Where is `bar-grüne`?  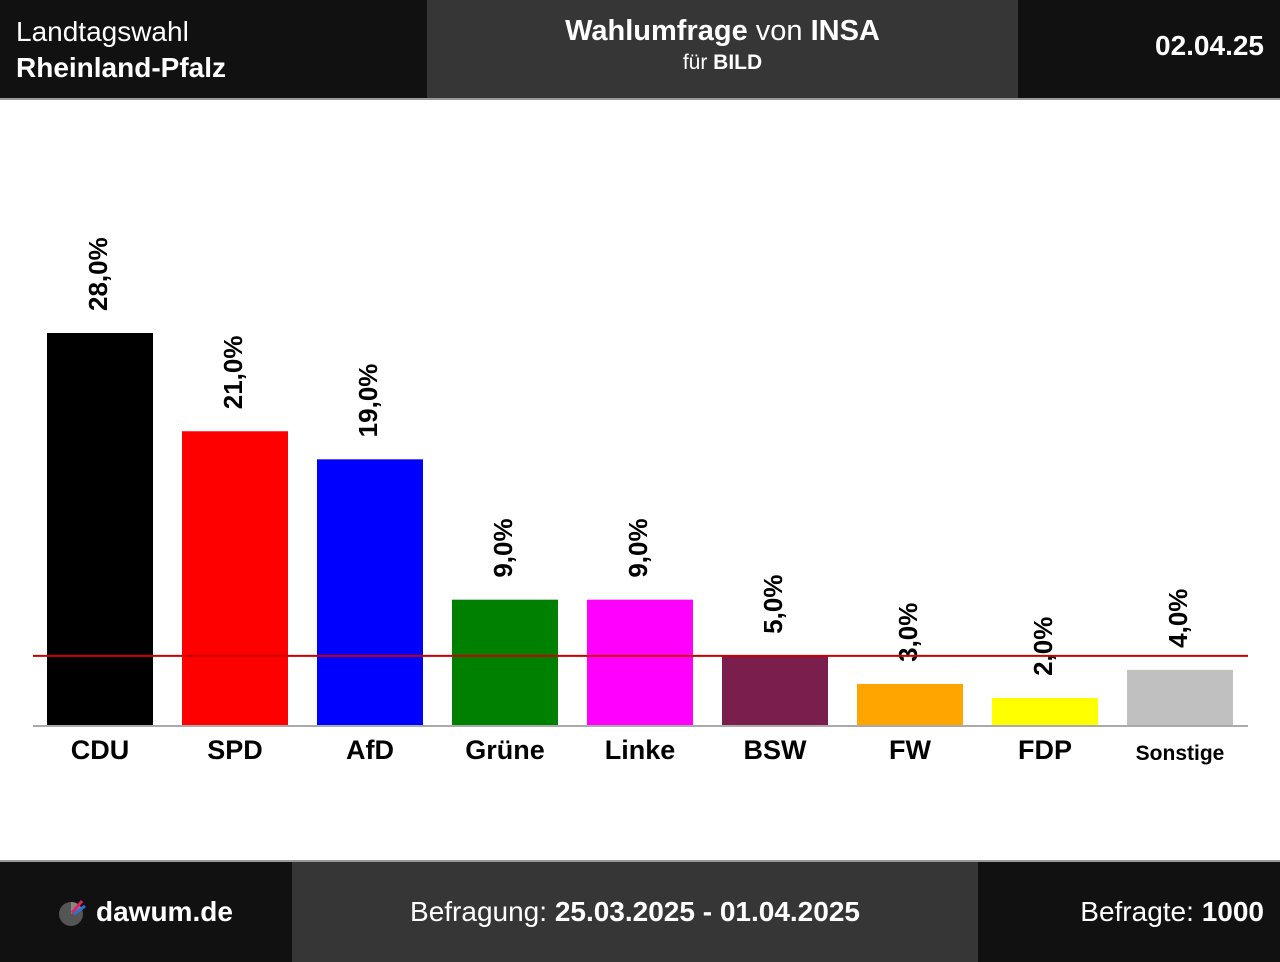
bar-grüne is located at coordinates (505, 662).